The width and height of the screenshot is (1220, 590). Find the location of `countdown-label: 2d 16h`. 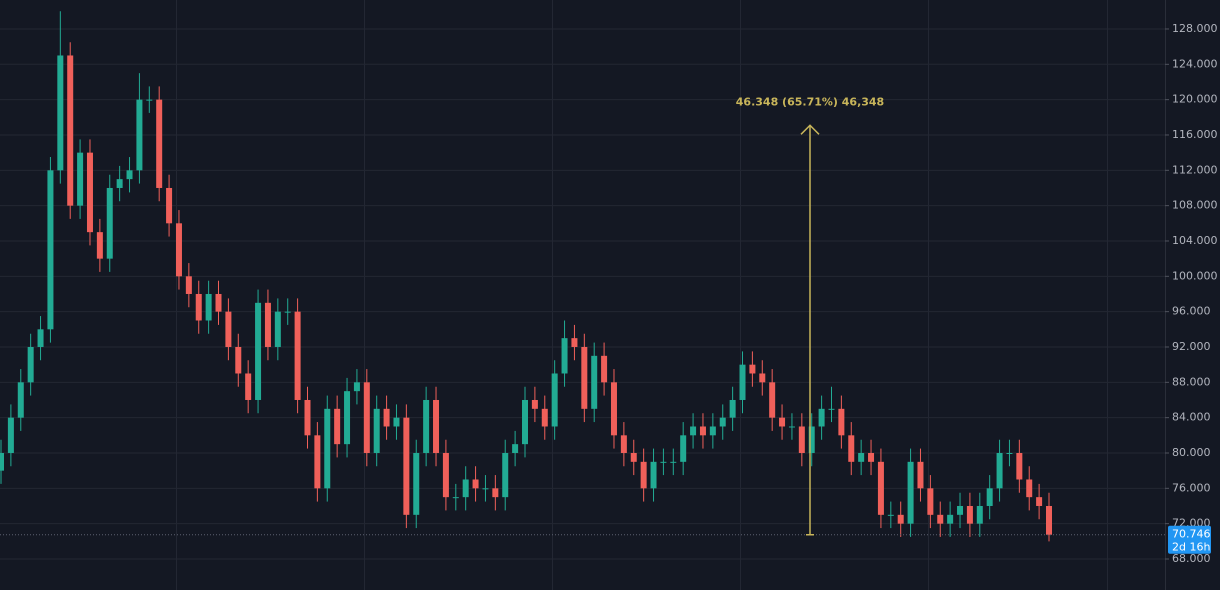

countdown-label: 2d 16h is located at coordinates (1191, 547).